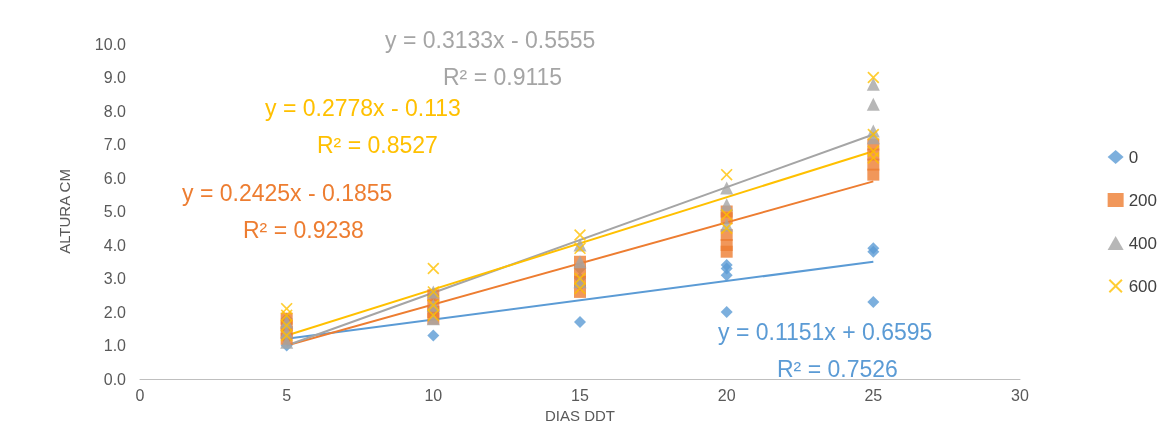 This screenshot has height=443, width=1172. Describe the element at coordinates (115, 312) in the screenshot. I see `y-tick-label: 2.0` at that location.